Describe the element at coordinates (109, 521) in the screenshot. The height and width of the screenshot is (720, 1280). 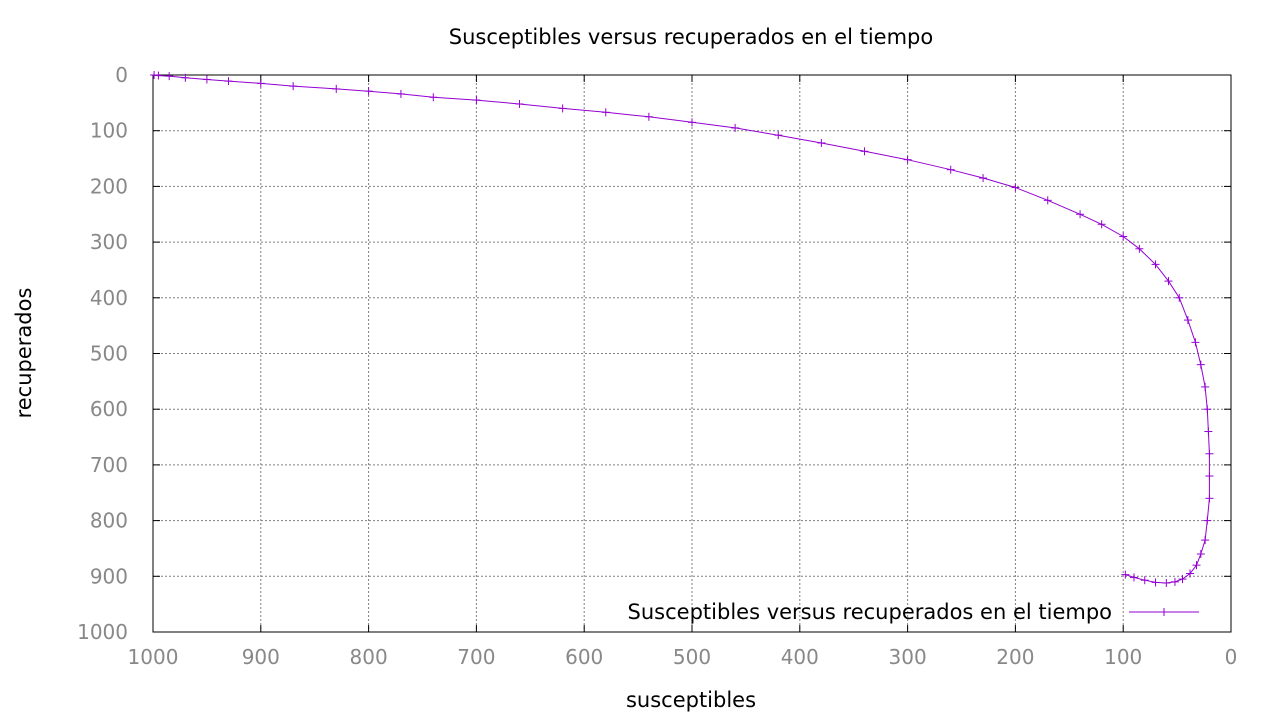
I see `y-tick-label: 800` at that location.